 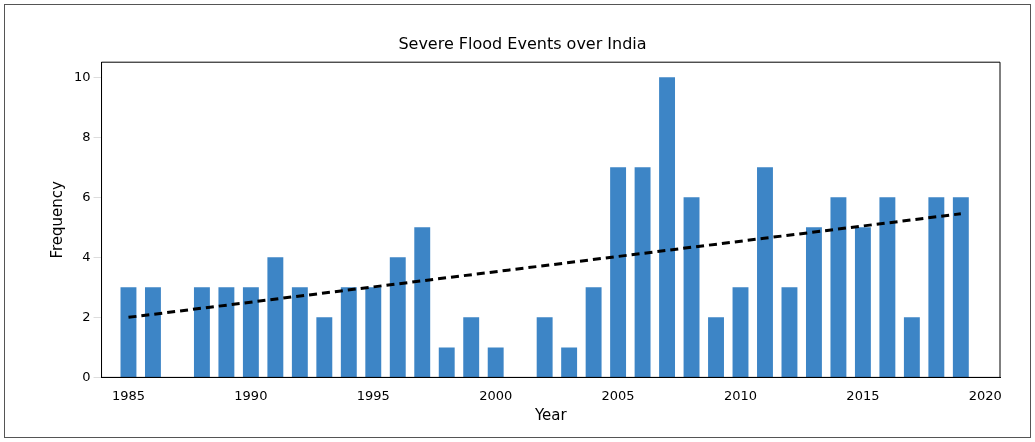 I want to click on x-tick-label: 2020, so click(x=985, y=395).